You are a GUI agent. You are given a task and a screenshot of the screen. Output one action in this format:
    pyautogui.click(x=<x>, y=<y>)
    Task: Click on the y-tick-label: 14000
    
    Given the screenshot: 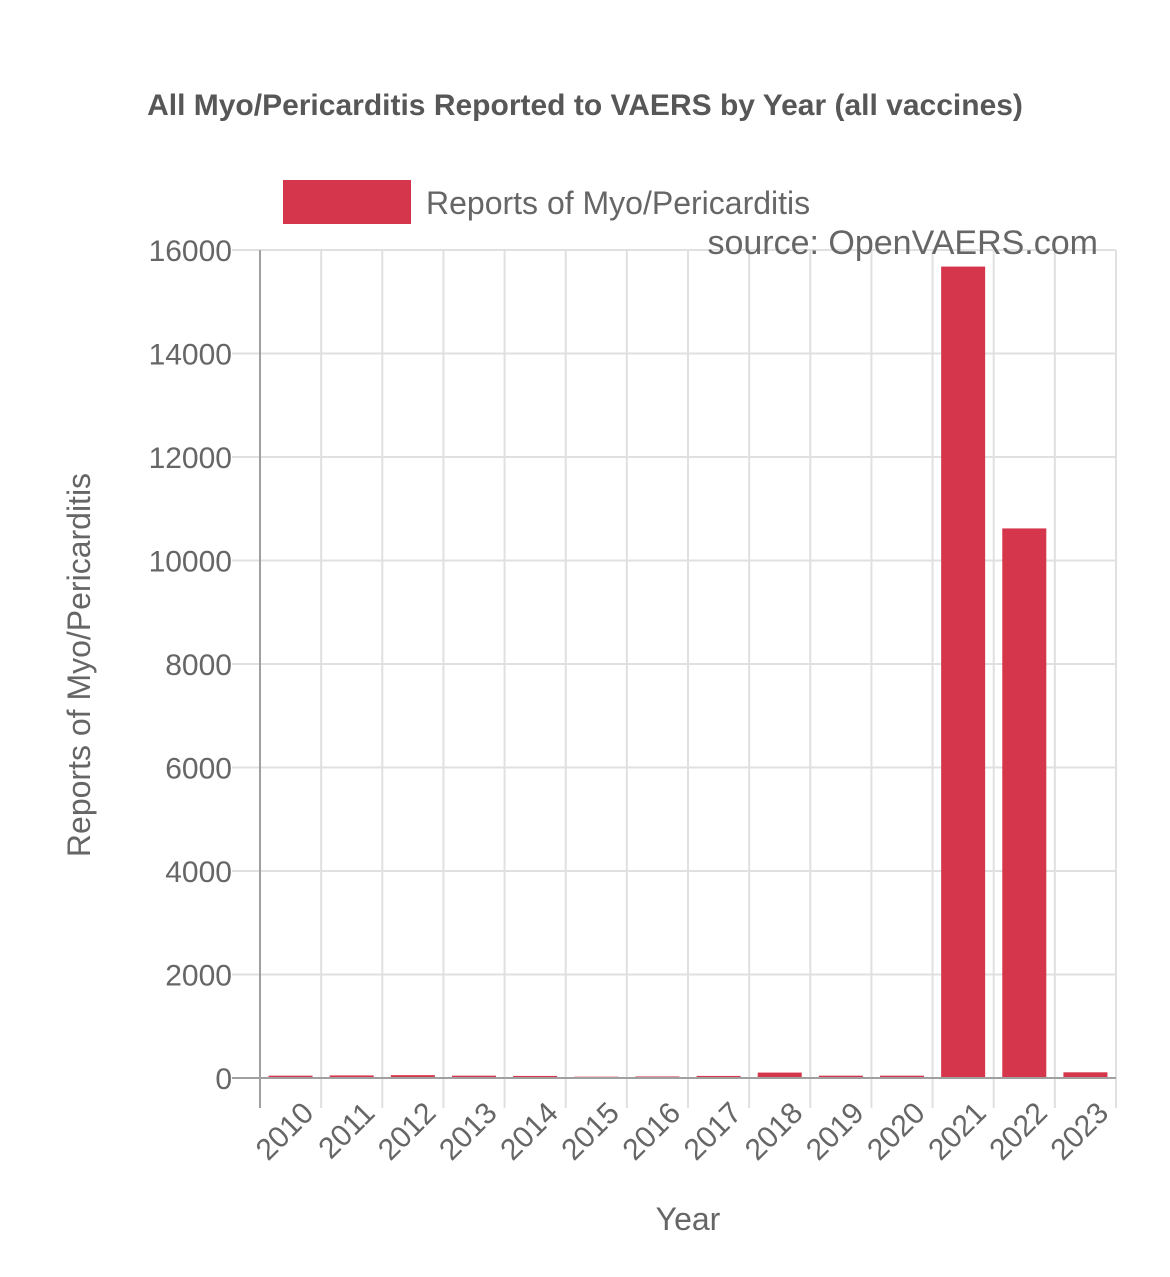 What is the action you would take?
    pyautogui.click(x=190, y=355)
    